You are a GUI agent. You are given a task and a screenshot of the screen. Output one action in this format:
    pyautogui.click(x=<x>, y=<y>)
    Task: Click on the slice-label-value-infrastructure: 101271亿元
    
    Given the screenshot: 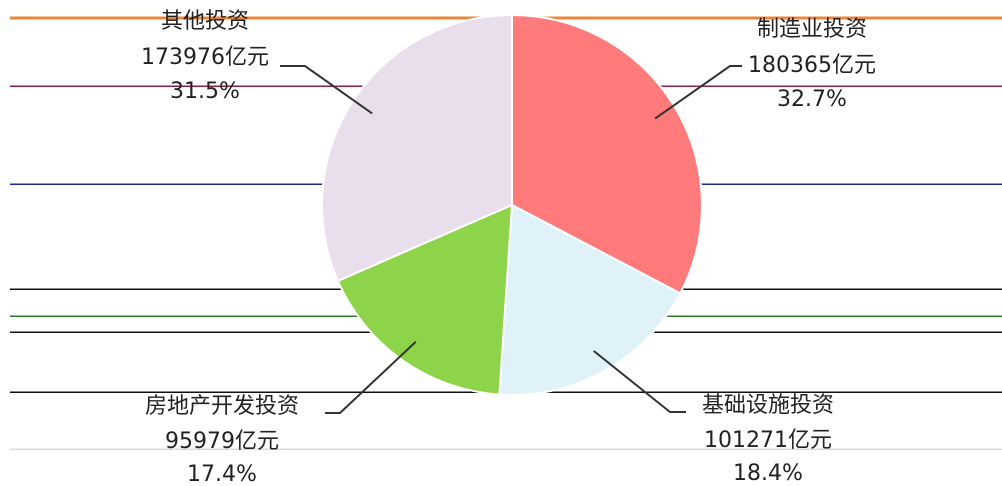 What is the action you would take?
    pyautogui.click(x=768, y=440)
    